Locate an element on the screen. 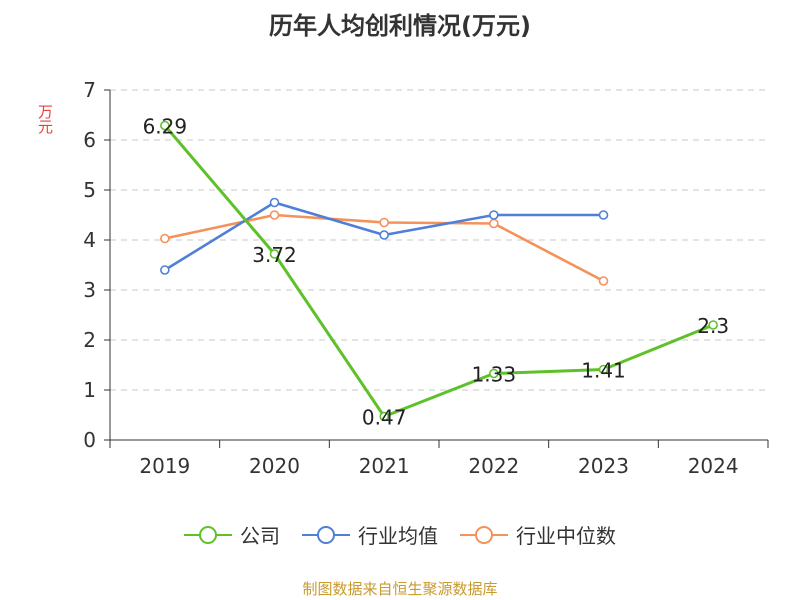 The width and height of the screenshot is (800, 600). data-label-company: 1.41 is located at coordinates (603, 371).